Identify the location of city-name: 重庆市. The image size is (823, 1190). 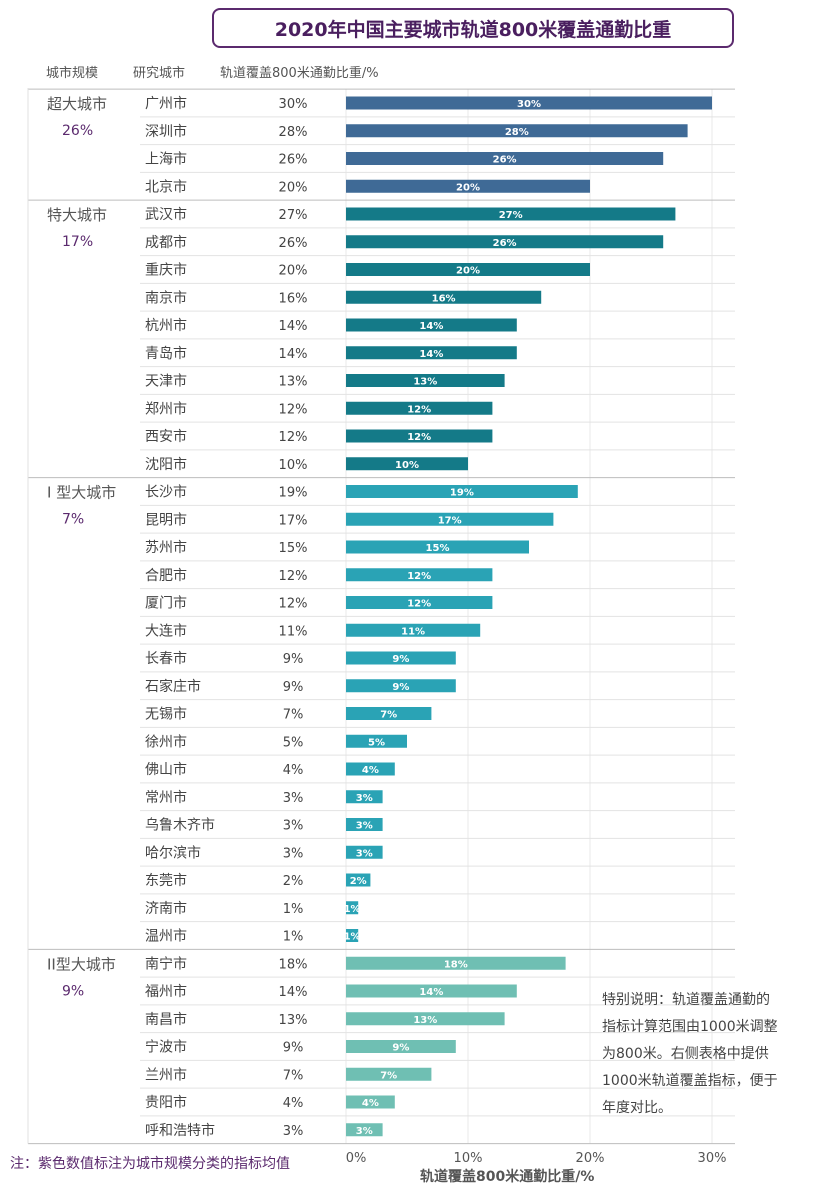
(166, 270).